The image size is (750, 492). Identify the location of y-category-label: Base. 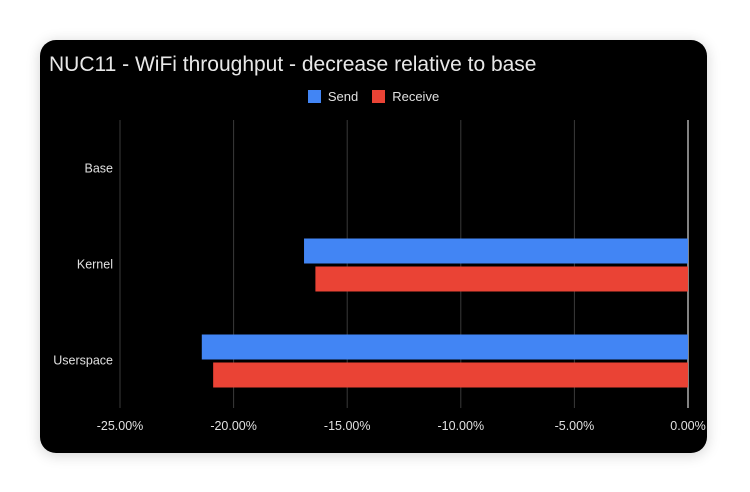
(99, 169).